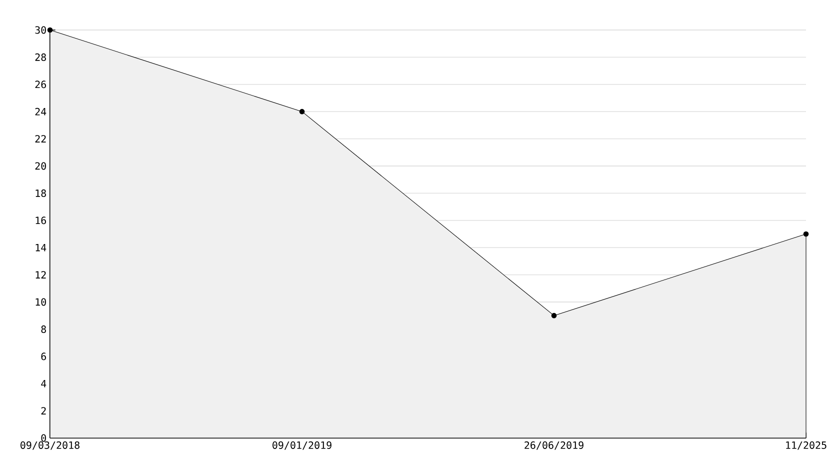  What do you see at coordinates (40, 57) in the screenshot?
I see `y-tick-label: 28` at bounding box center [40, 57].